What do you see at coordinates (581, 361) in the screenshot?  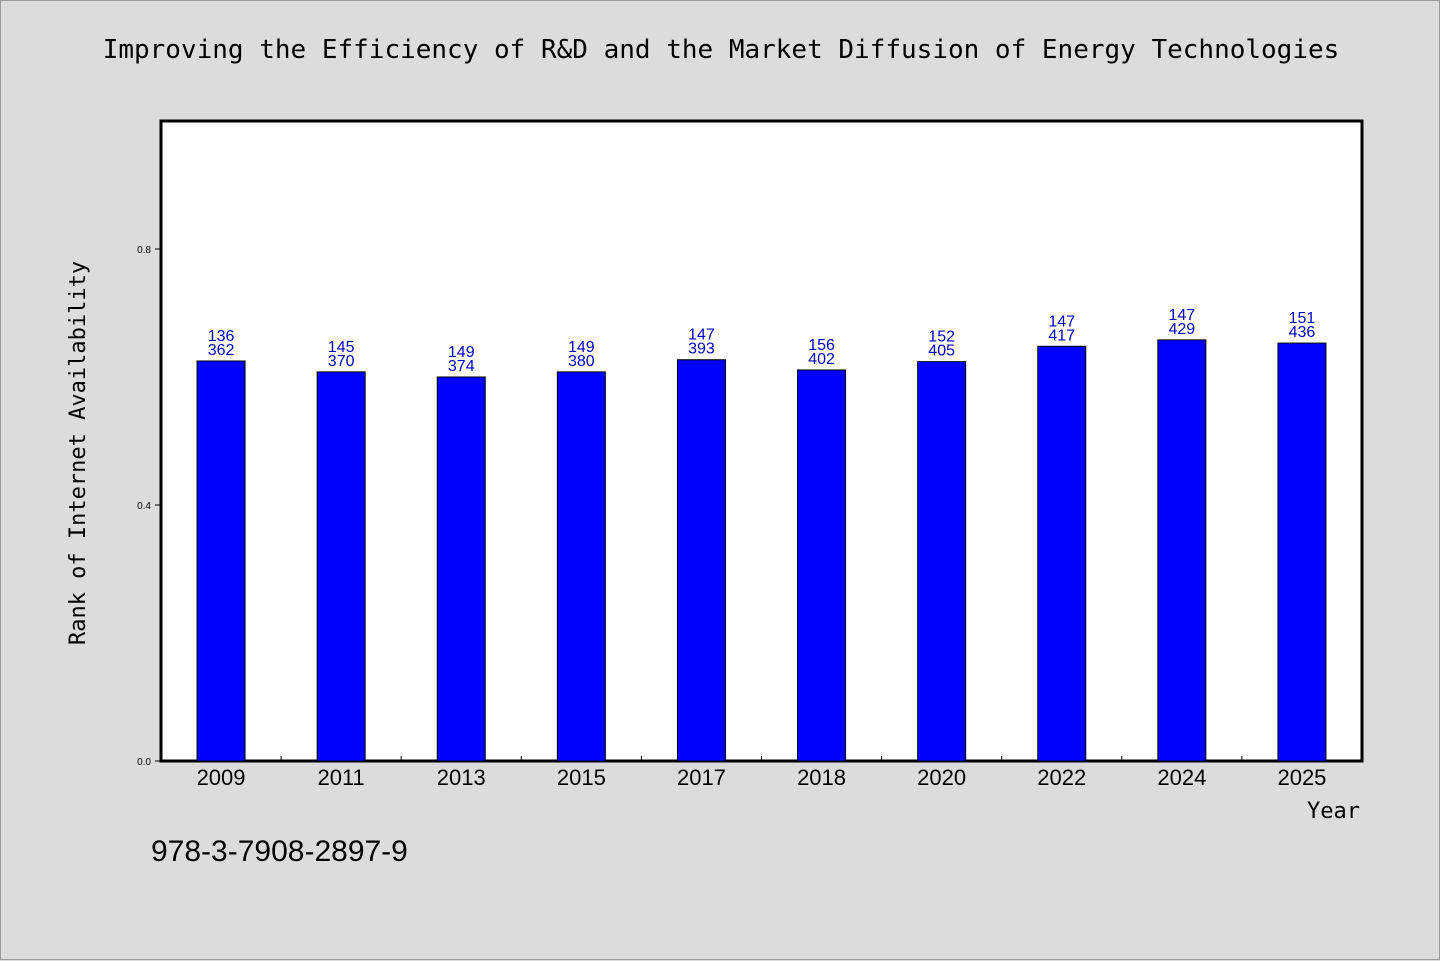 I see `bar-label-bottom: 380` at bounding box center [581, 361].